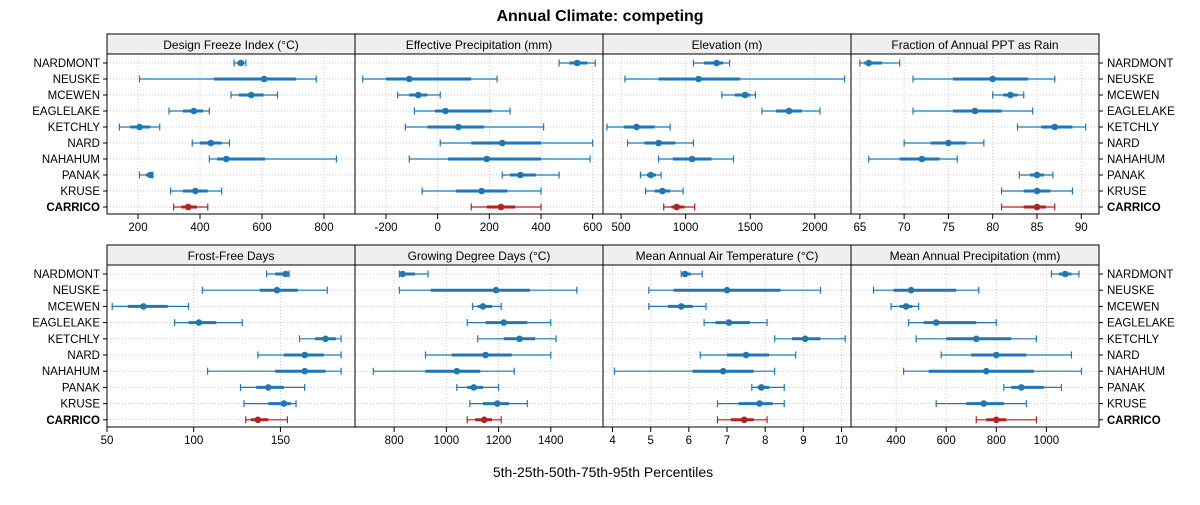  What do you see at coordinates (946, 441) in the screenshot?
I see `panel-8-tick-label: 600` at bounding box center [946, 441].